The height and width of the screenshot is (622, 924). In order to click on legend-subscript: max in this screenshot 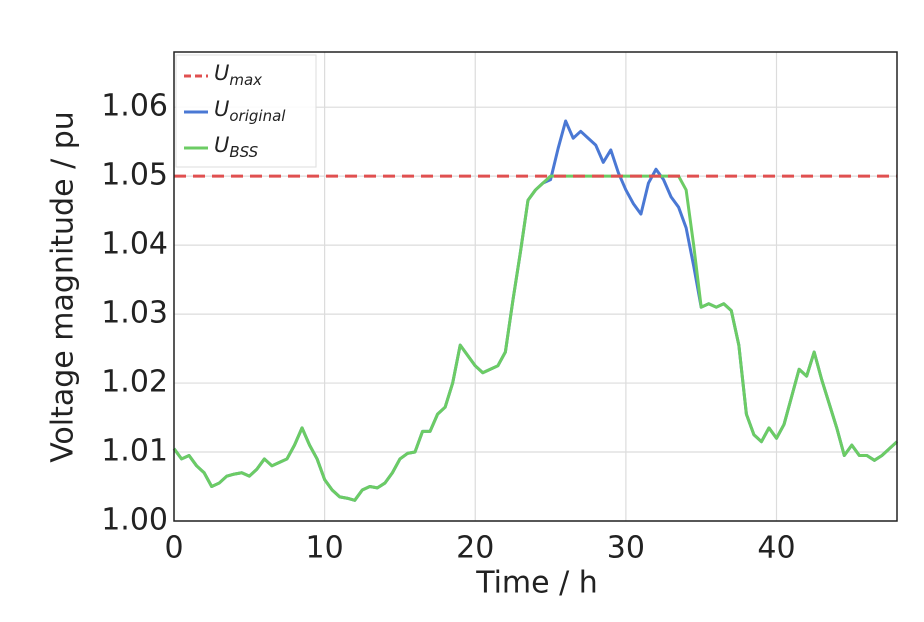, I will do `click(245, 80)`.